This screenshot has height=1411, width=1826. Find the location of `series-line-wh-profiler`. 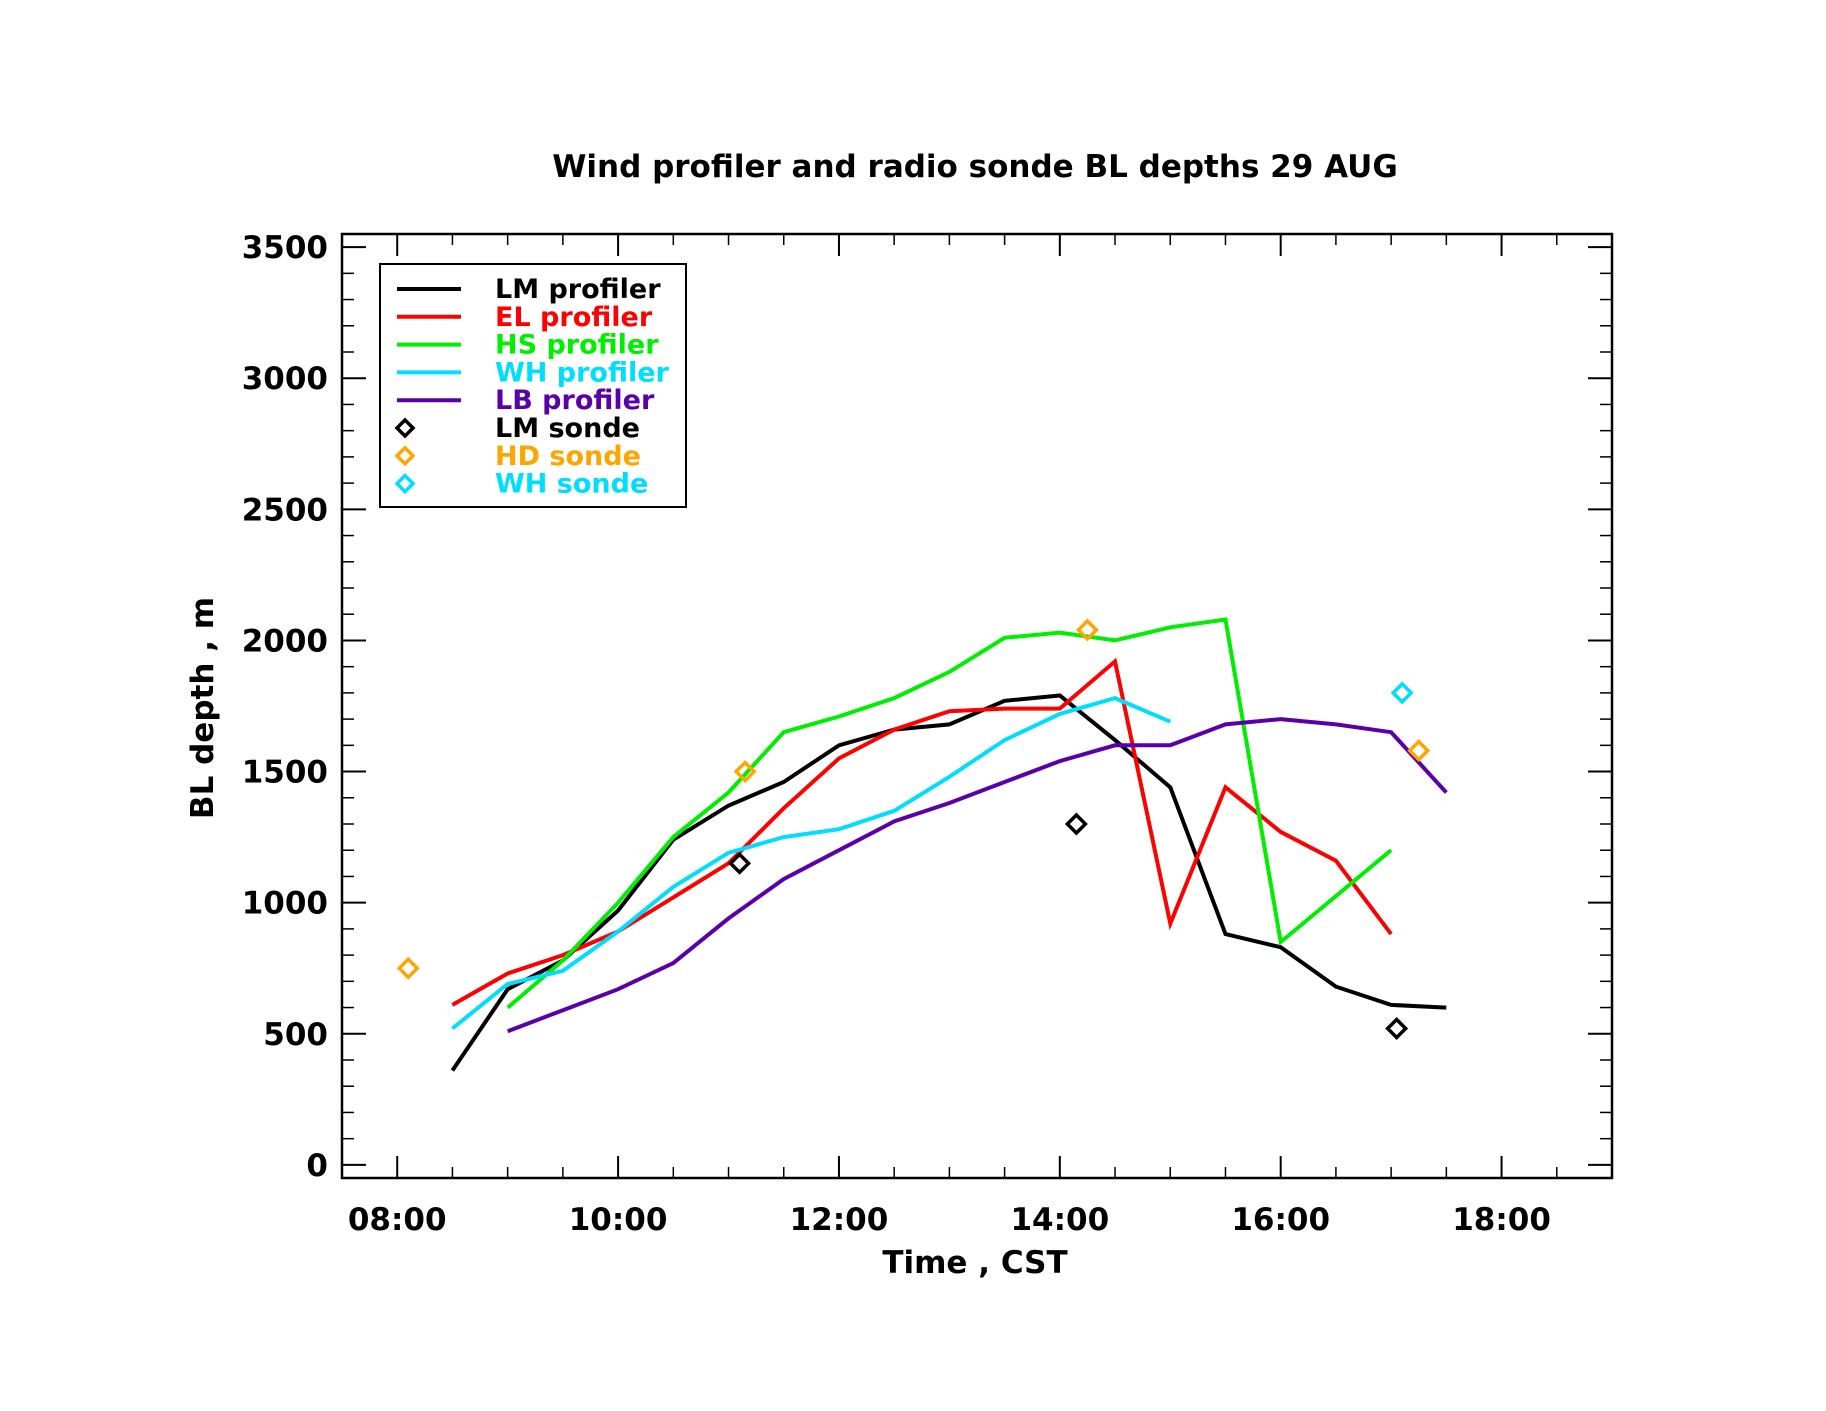

series-line-wh-profiler is located at coordinates (811, 863).